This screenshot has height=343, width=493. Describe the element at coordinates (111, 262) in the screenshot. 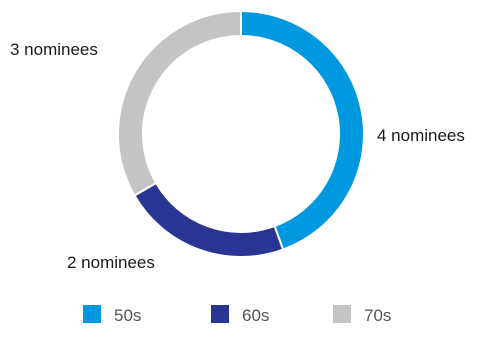

I see `data-label-60s: 2 nominees` at that location.